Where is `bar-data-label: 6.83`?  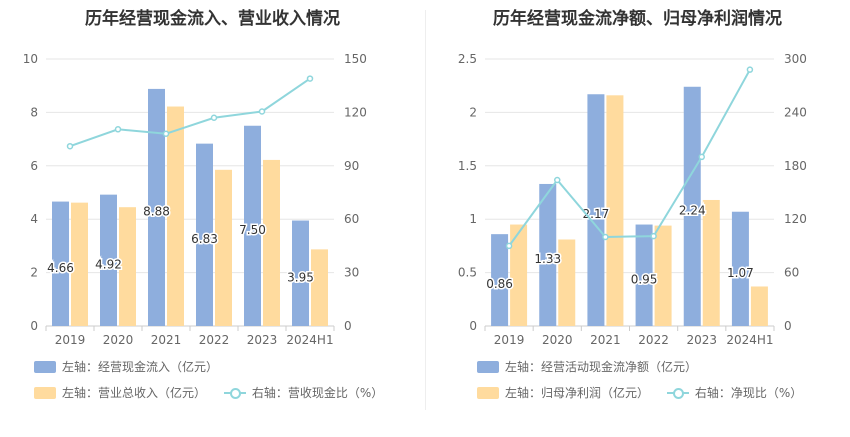
bar-data-label: 6.83 is located at coordinates (204, 239).